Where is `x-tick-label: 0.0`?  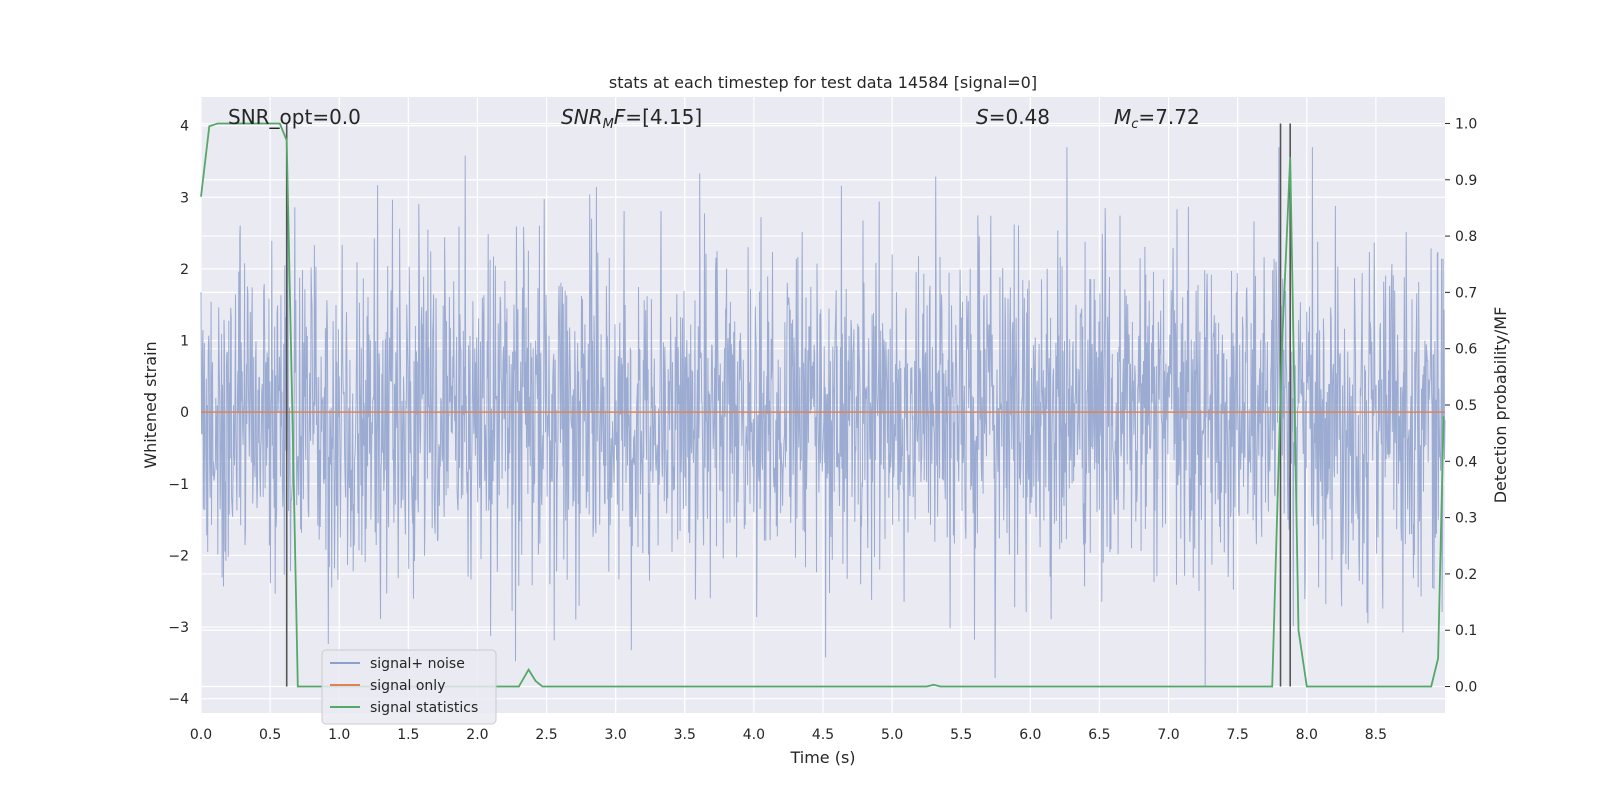
x-tick-label: 0.0 is located at coordinates (201, 735).